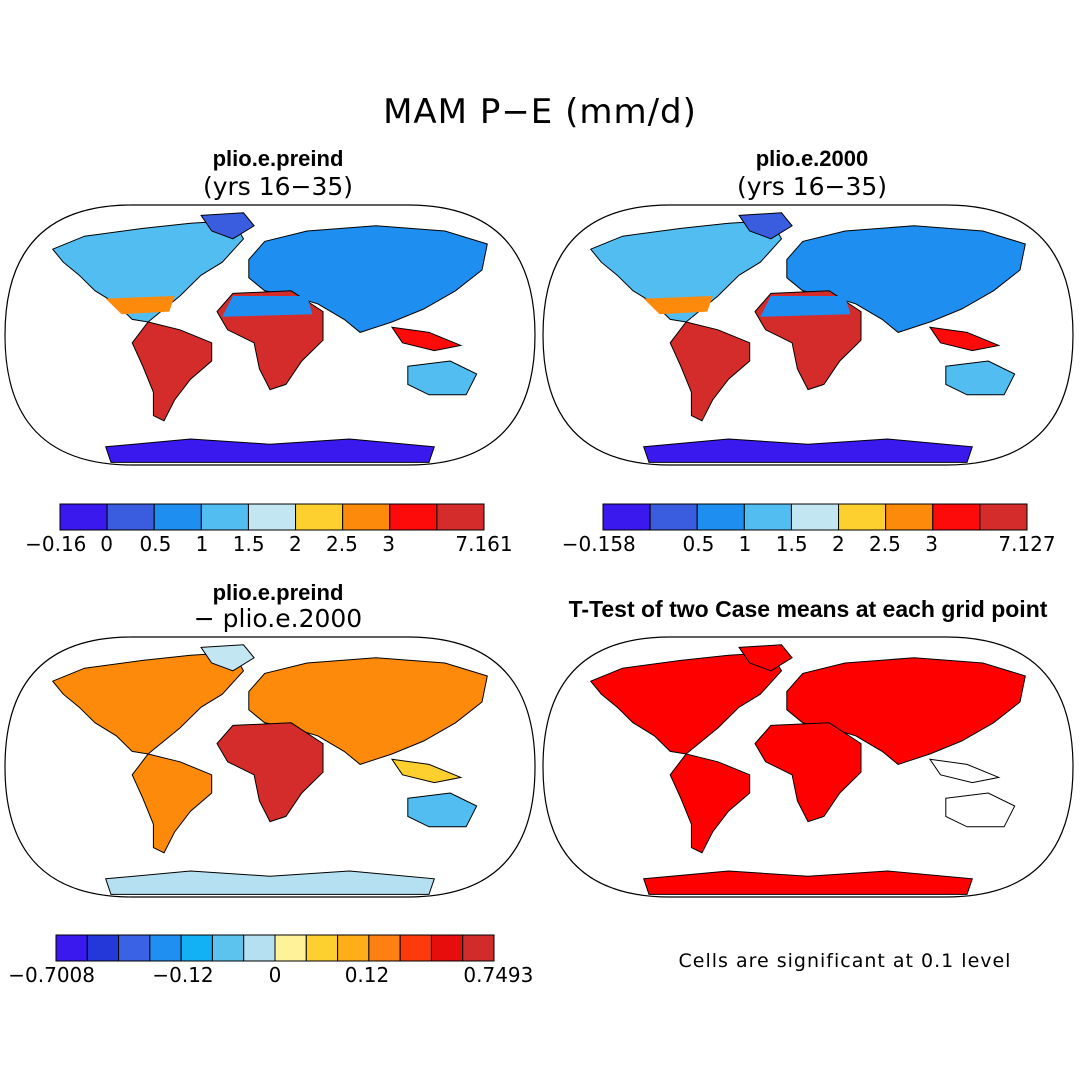 Image resolution: width=1080 pixels, height=1080 pixels. I want to click on map-panel-3-land, so click(269, 769).